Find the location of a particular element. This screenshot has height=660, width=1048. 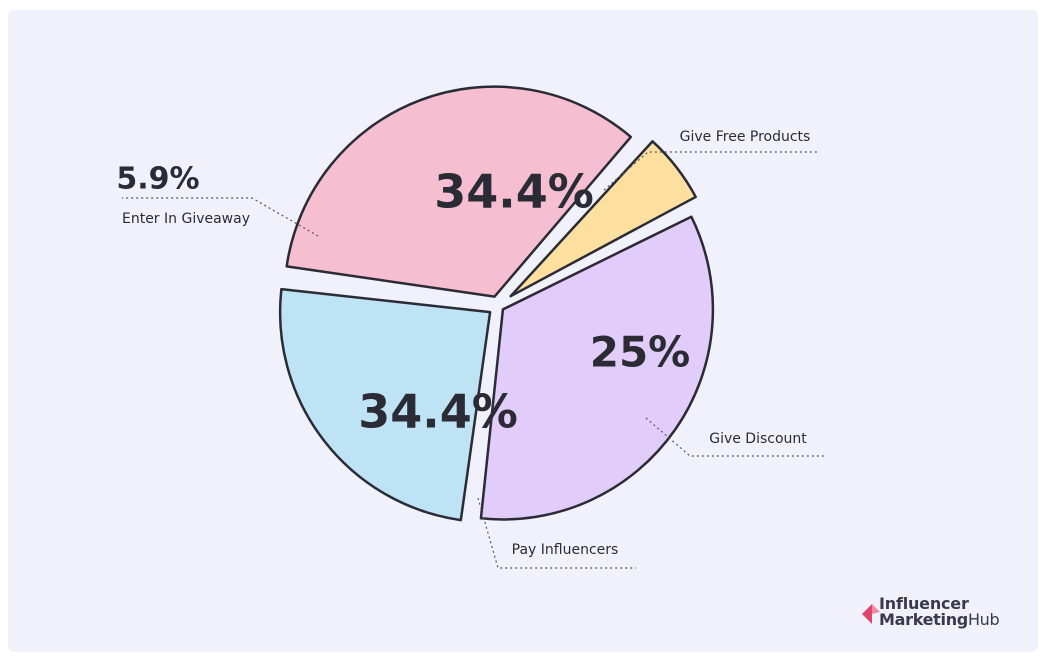

influencer-marketing-hub-logo: Influencer MarketingHub is located at coordinates (940, 614).